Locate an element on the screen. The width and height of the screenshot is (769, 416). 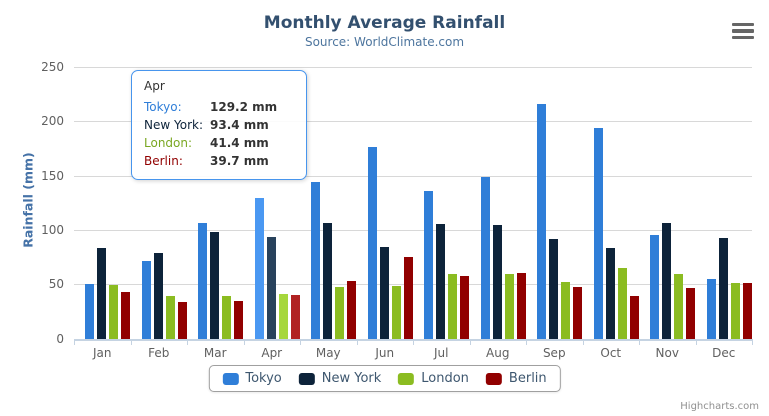
bar-new-york-aug is located at coordinates (497, 282).